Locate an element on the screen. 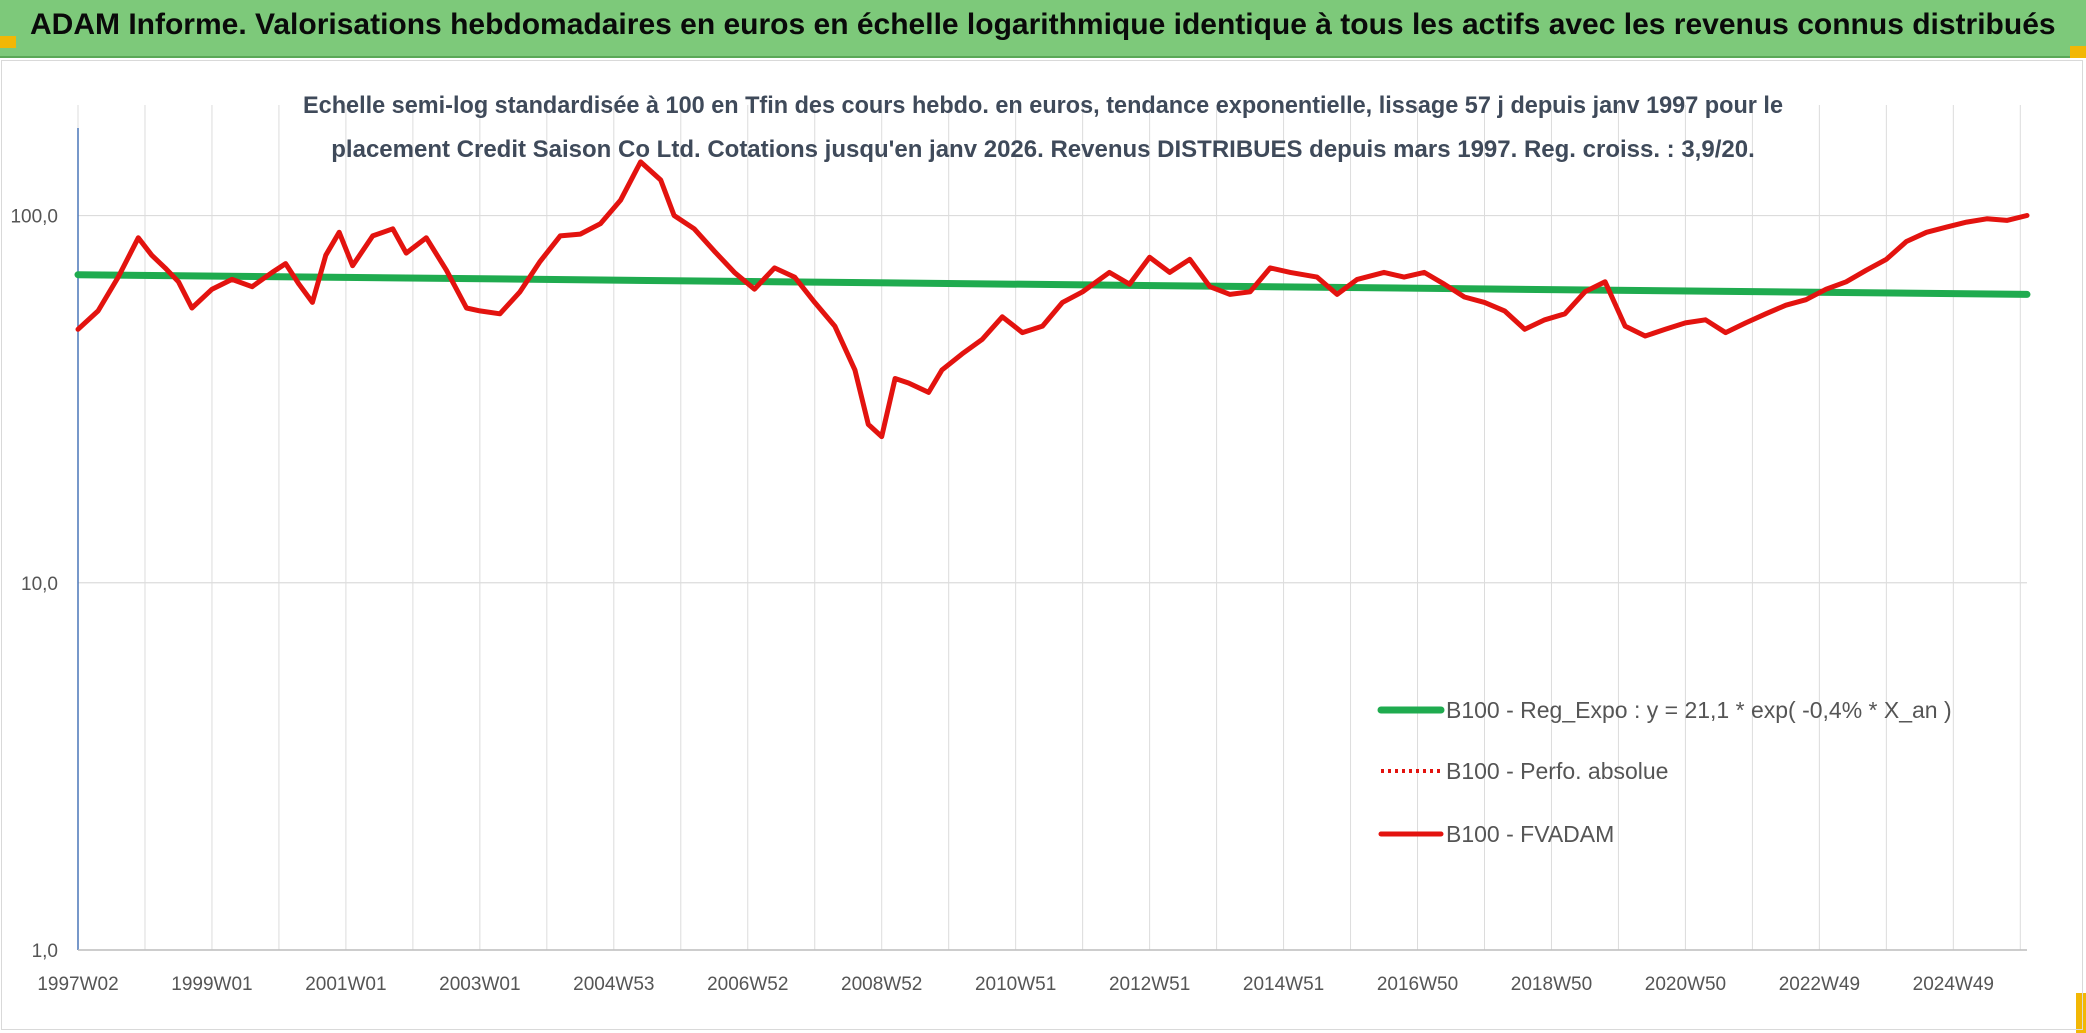 The width and height of the screenshot is (2086, 1033). x-tick-label: 2020W50 is located at coordinates (1685, 984).